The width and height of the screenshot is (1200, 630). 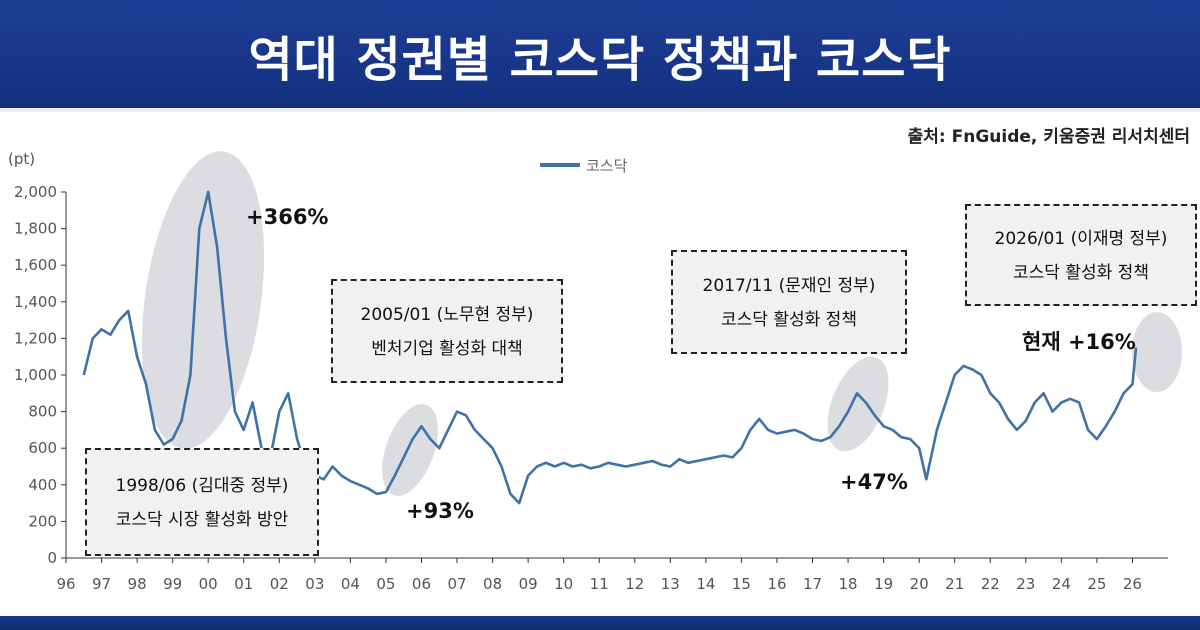 What do you see at coordinates (208, 584) in the screenshot?
I see `x-tick-label: 00` at bounding box center [208, 584].